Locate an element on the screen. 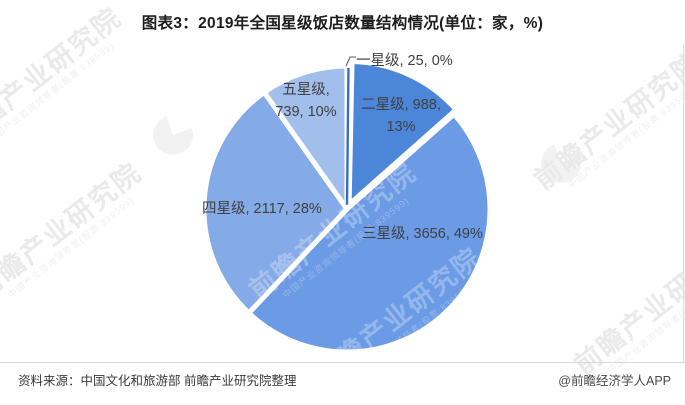 This screenshot has height=405, width=685. pie-slice-四星级 is located at coordinates (275, 202).